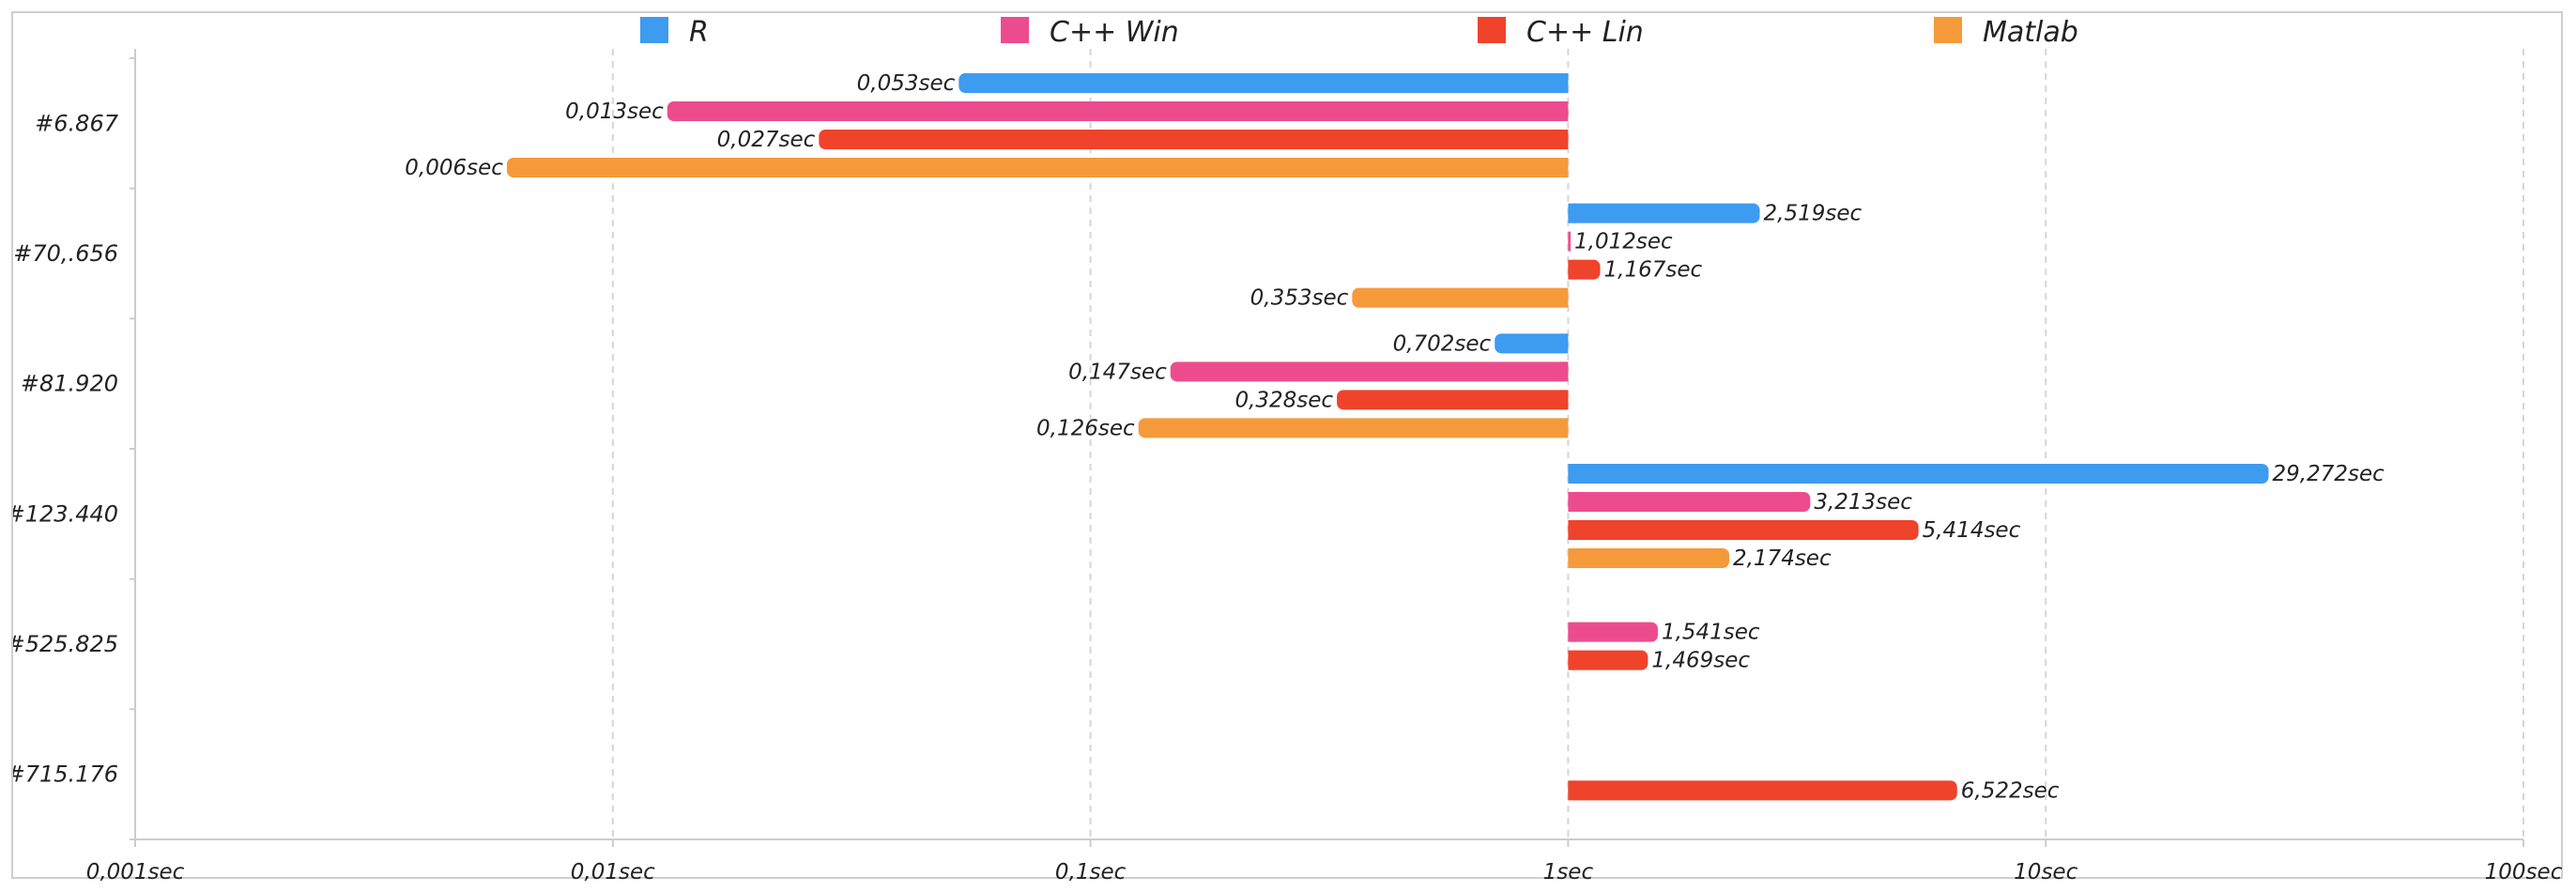 The width and height of the screenshot is (2576, 892). I want to click on x-tick-label: 1sec, so click(1569, 871).